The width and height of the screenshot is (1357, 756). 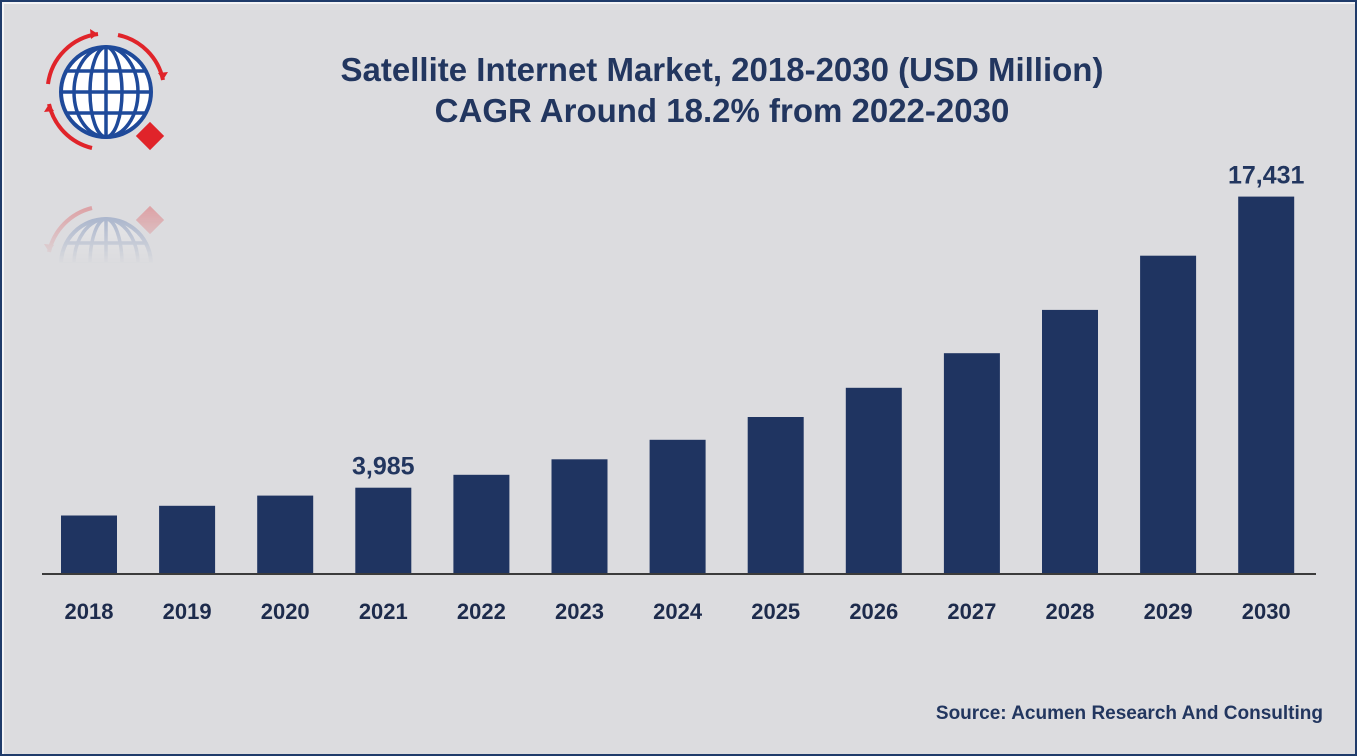 I want to click on x-tick-label-2021: 2021, so click(x=383, y=611).